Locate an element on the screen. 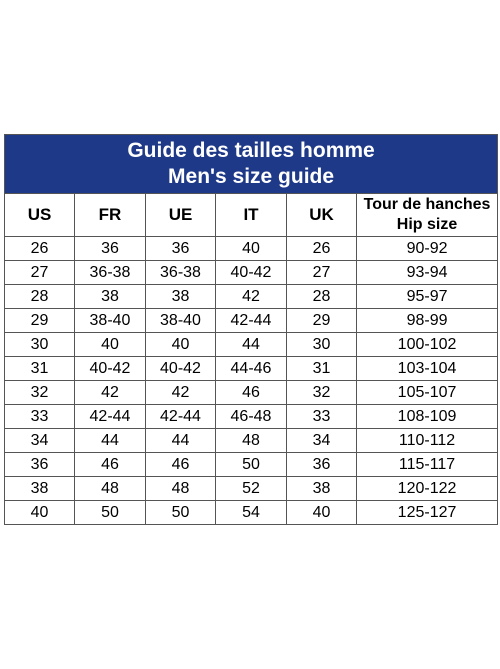  cell-us: 27 is located at coordinates (39, 272).